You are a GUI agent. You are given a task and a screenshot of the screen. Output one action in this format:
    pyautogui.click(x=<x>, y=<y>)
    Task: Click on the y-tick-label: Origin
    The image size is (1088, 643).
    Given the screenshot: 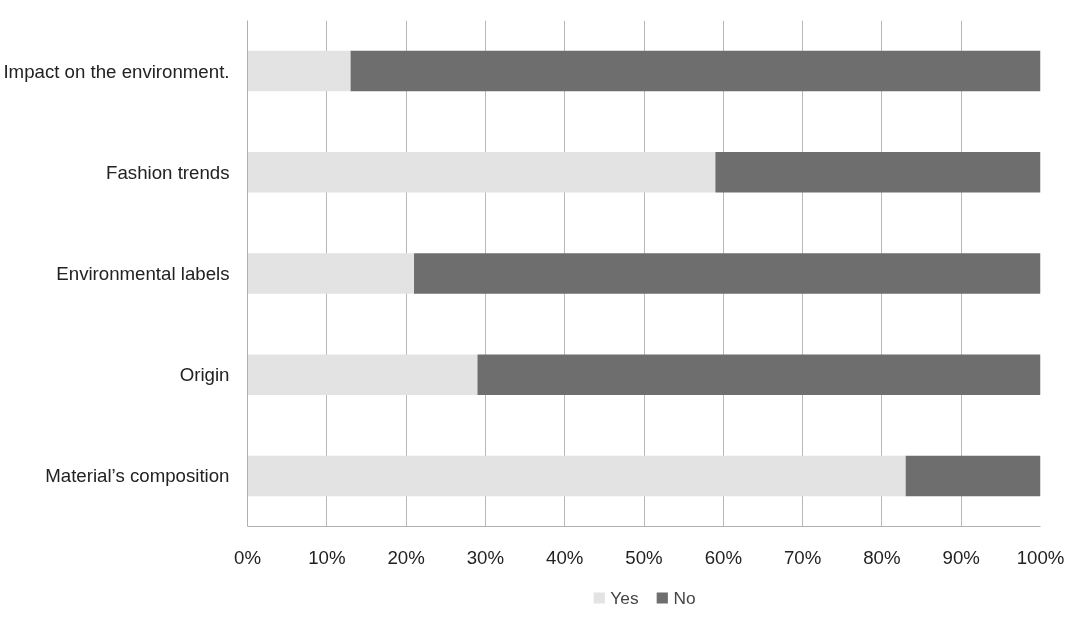 What is the action you would take?
    pyautogui.click(x=204, y=375)
    